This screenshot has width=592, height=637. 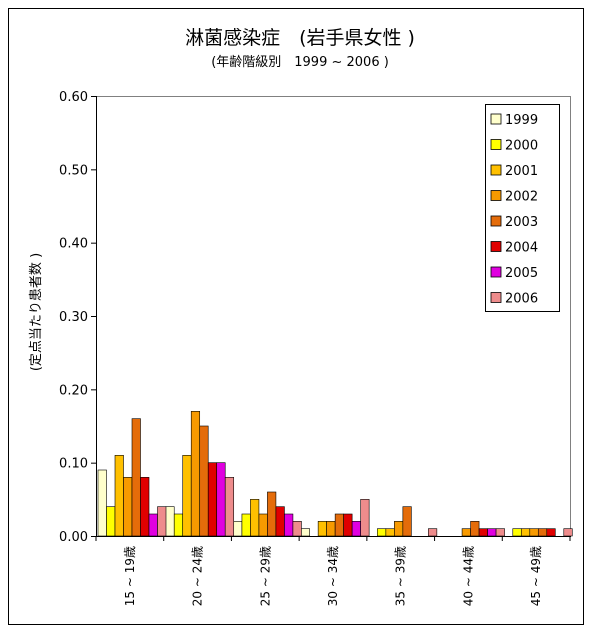 I want to click on x-tick-label: 20 ~ 24歳, so click(x=198, y=576).